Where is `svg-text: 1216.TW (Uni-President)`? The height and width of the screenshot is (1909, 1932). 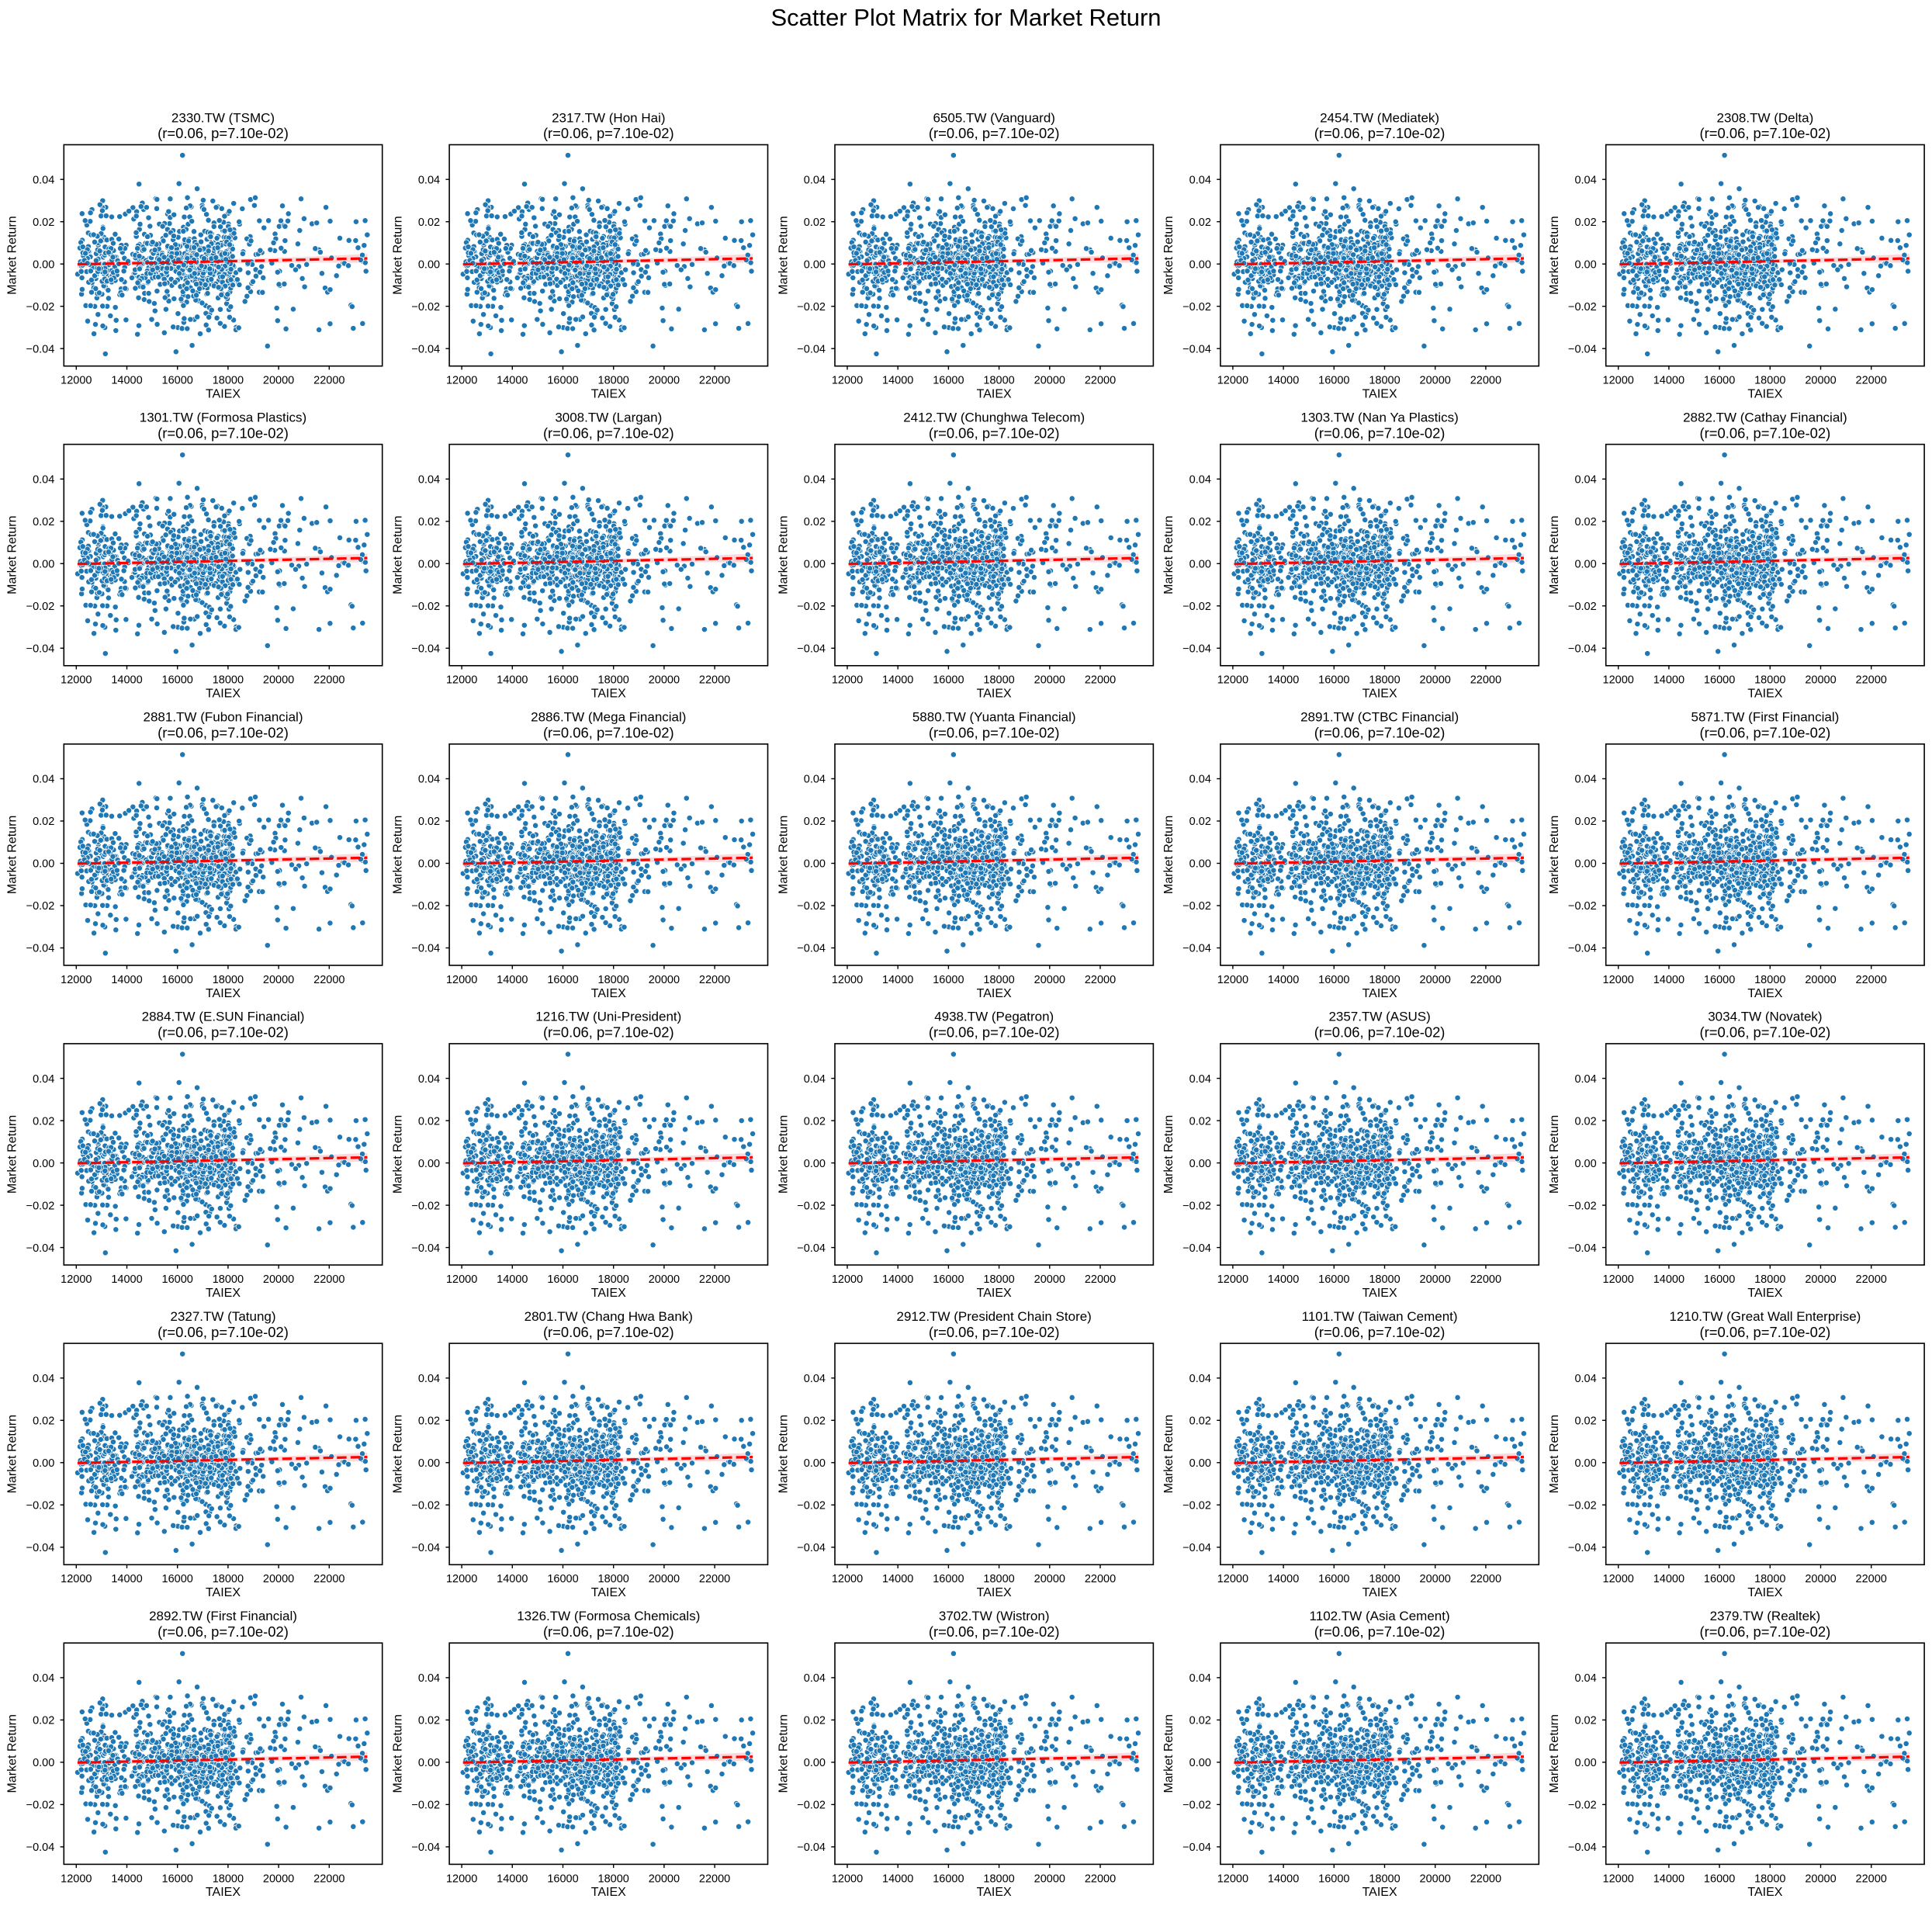 svg-text: 1216.TW (Uni-President) is located at coordinates (608, 1017).